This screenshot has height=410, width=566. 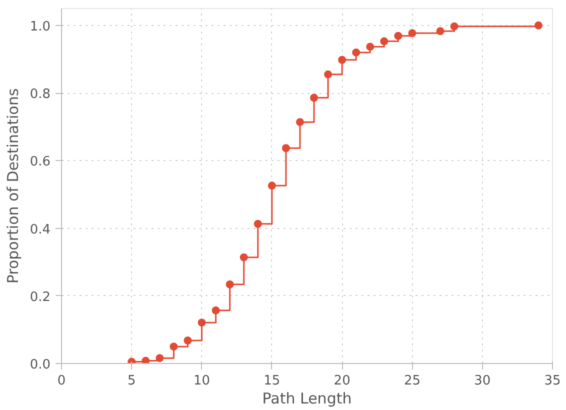 I want to click on y-tick-label: 0.4, so click(x=40, y=230).